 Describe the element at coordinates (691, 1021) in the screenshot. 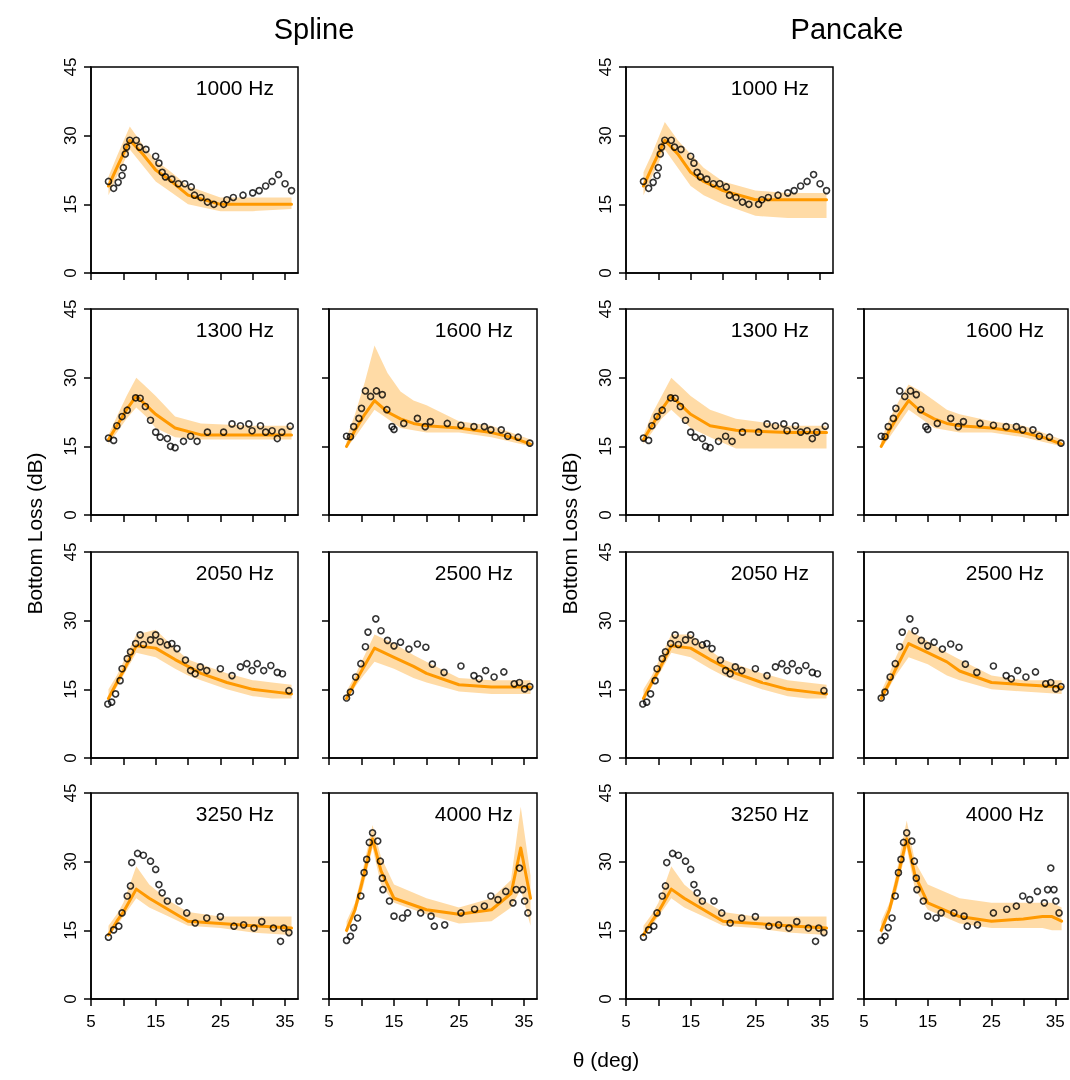

I see `x-tick-label: 15` at that location.